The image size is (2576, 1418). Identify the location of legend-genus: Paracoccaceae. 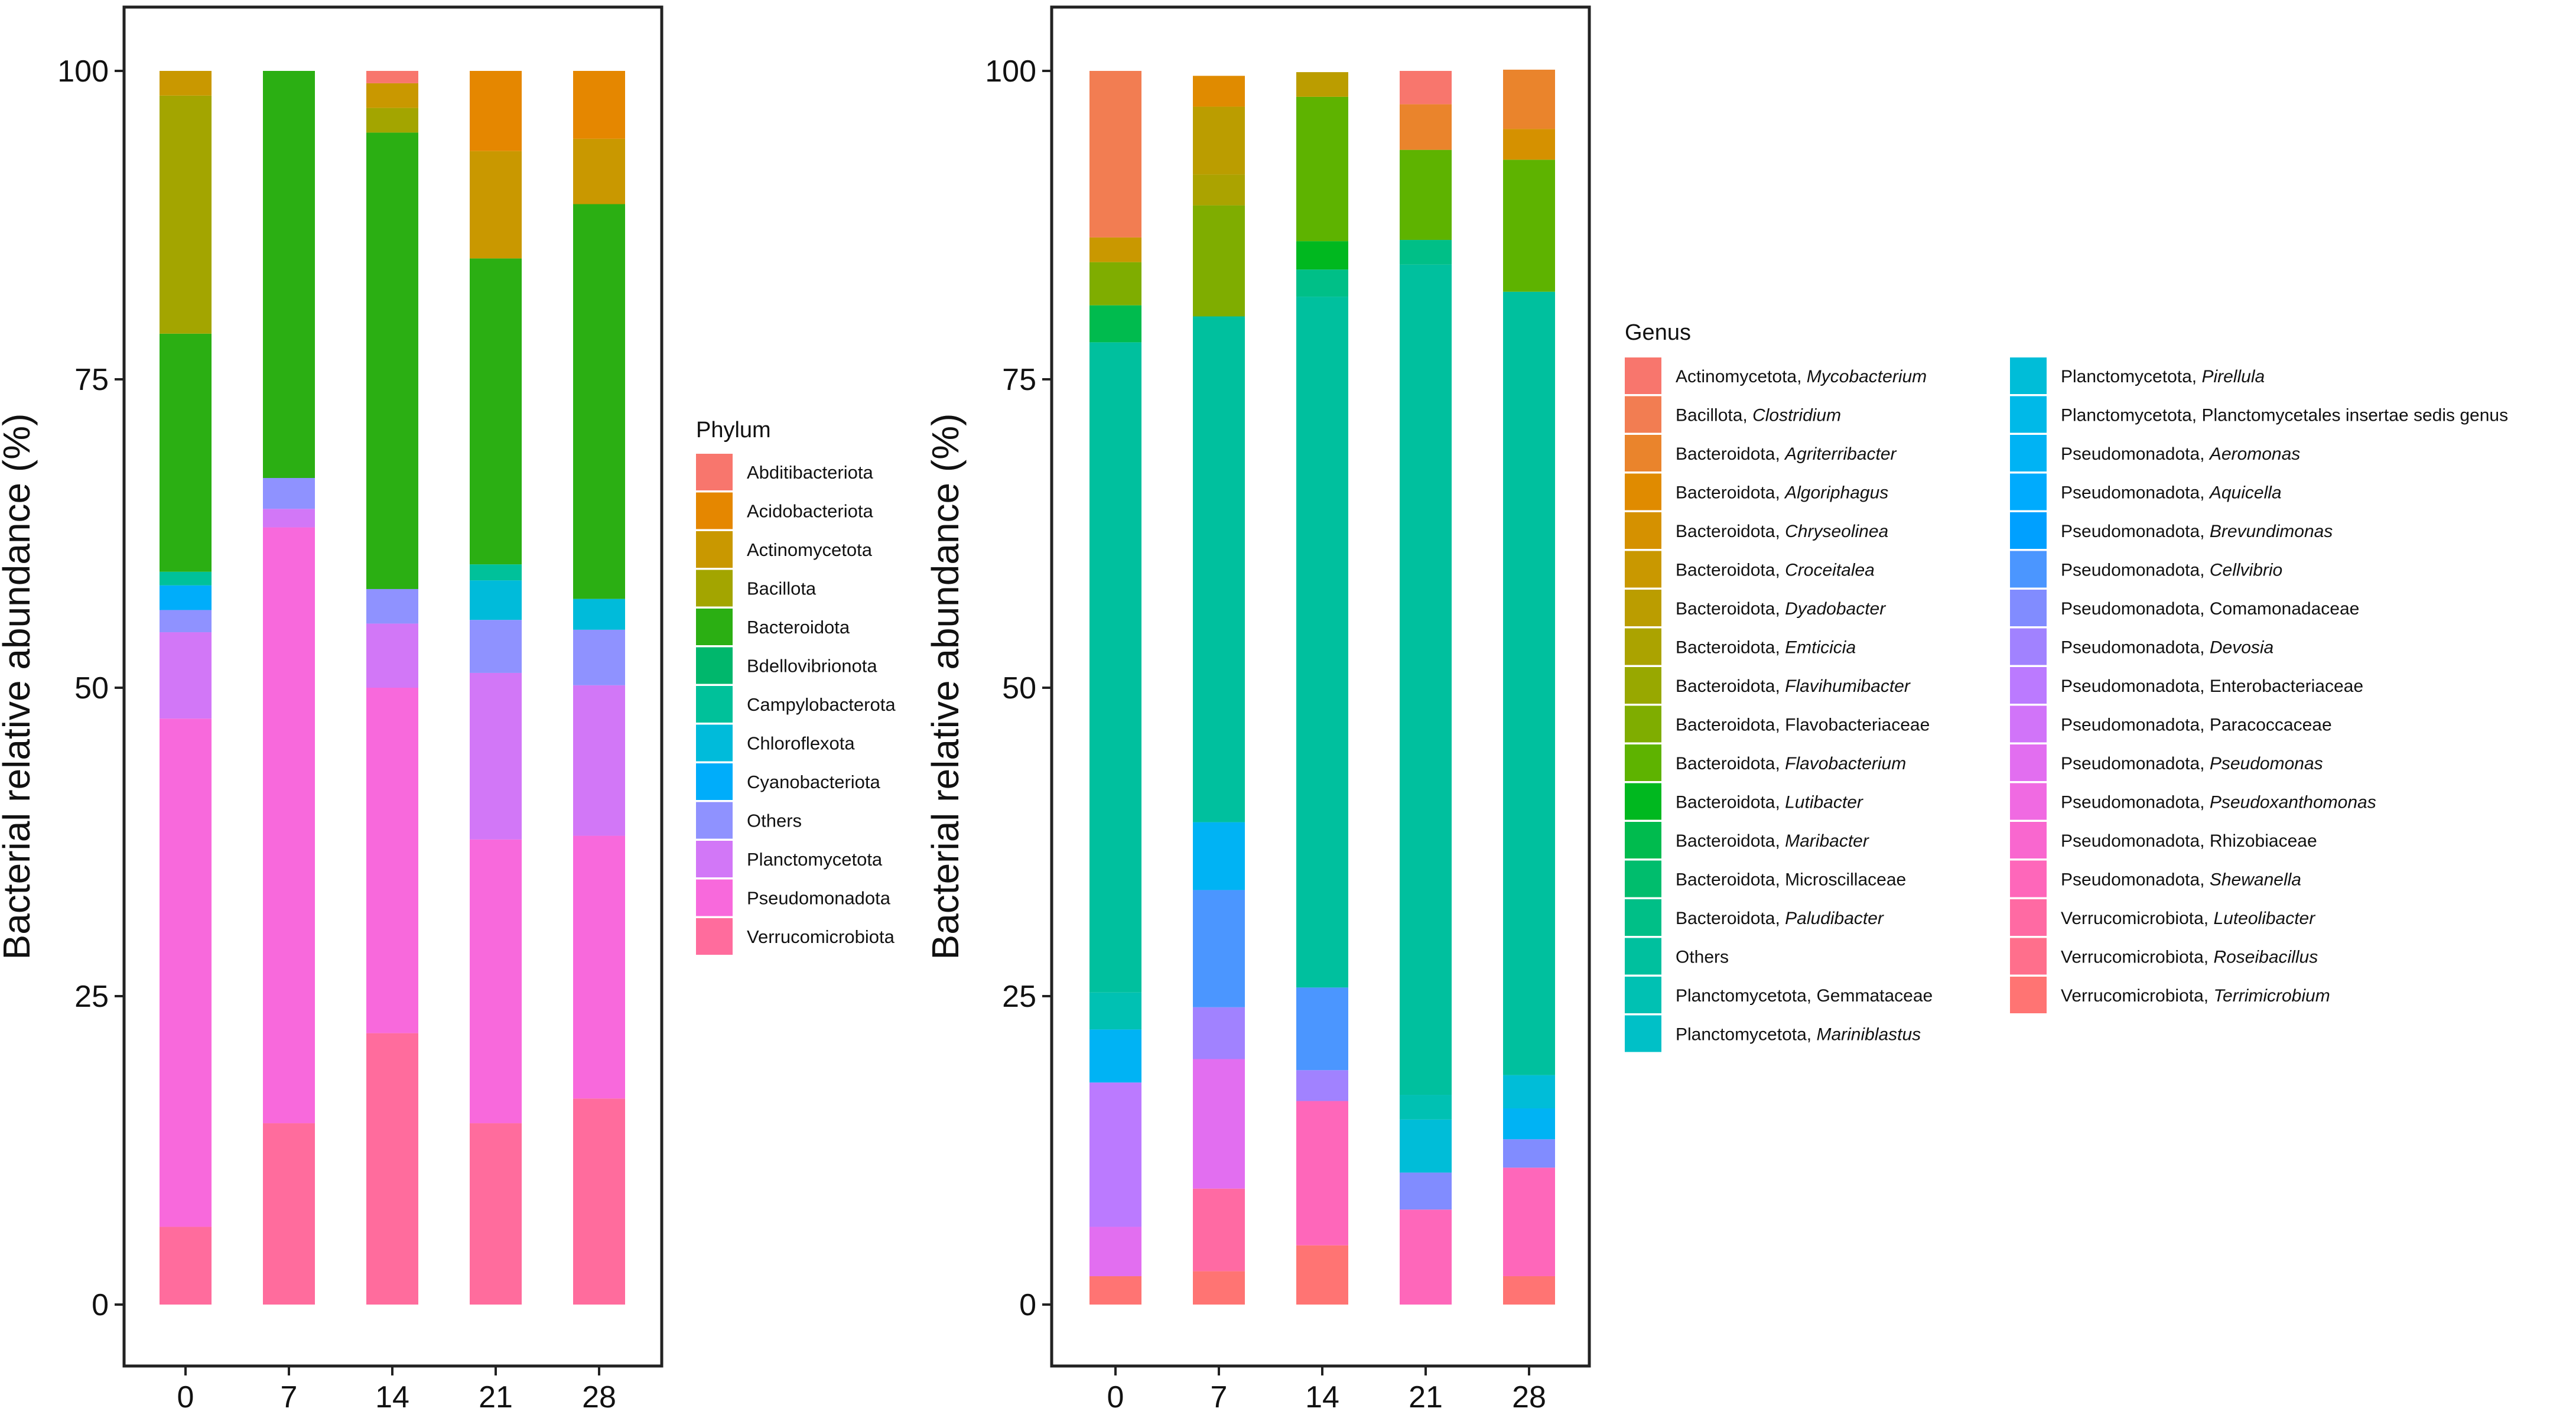
(2271, 725).